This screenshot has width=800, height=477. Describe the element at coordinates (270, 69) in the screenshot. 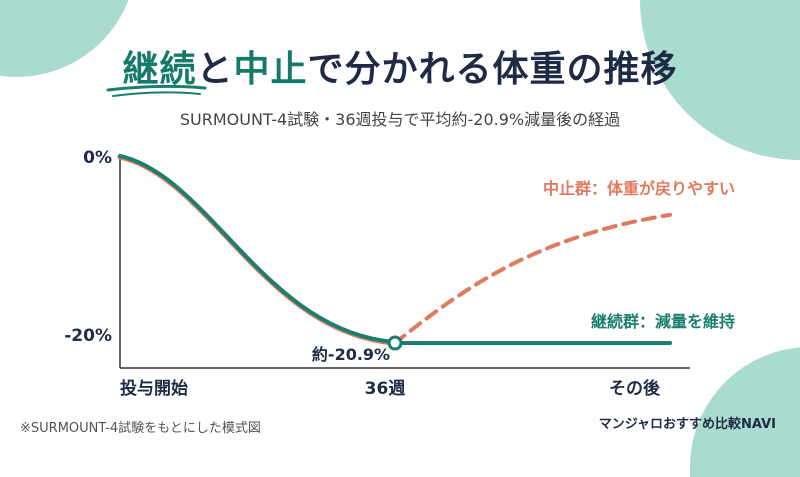

I see `title-stop: 中止` at that location.